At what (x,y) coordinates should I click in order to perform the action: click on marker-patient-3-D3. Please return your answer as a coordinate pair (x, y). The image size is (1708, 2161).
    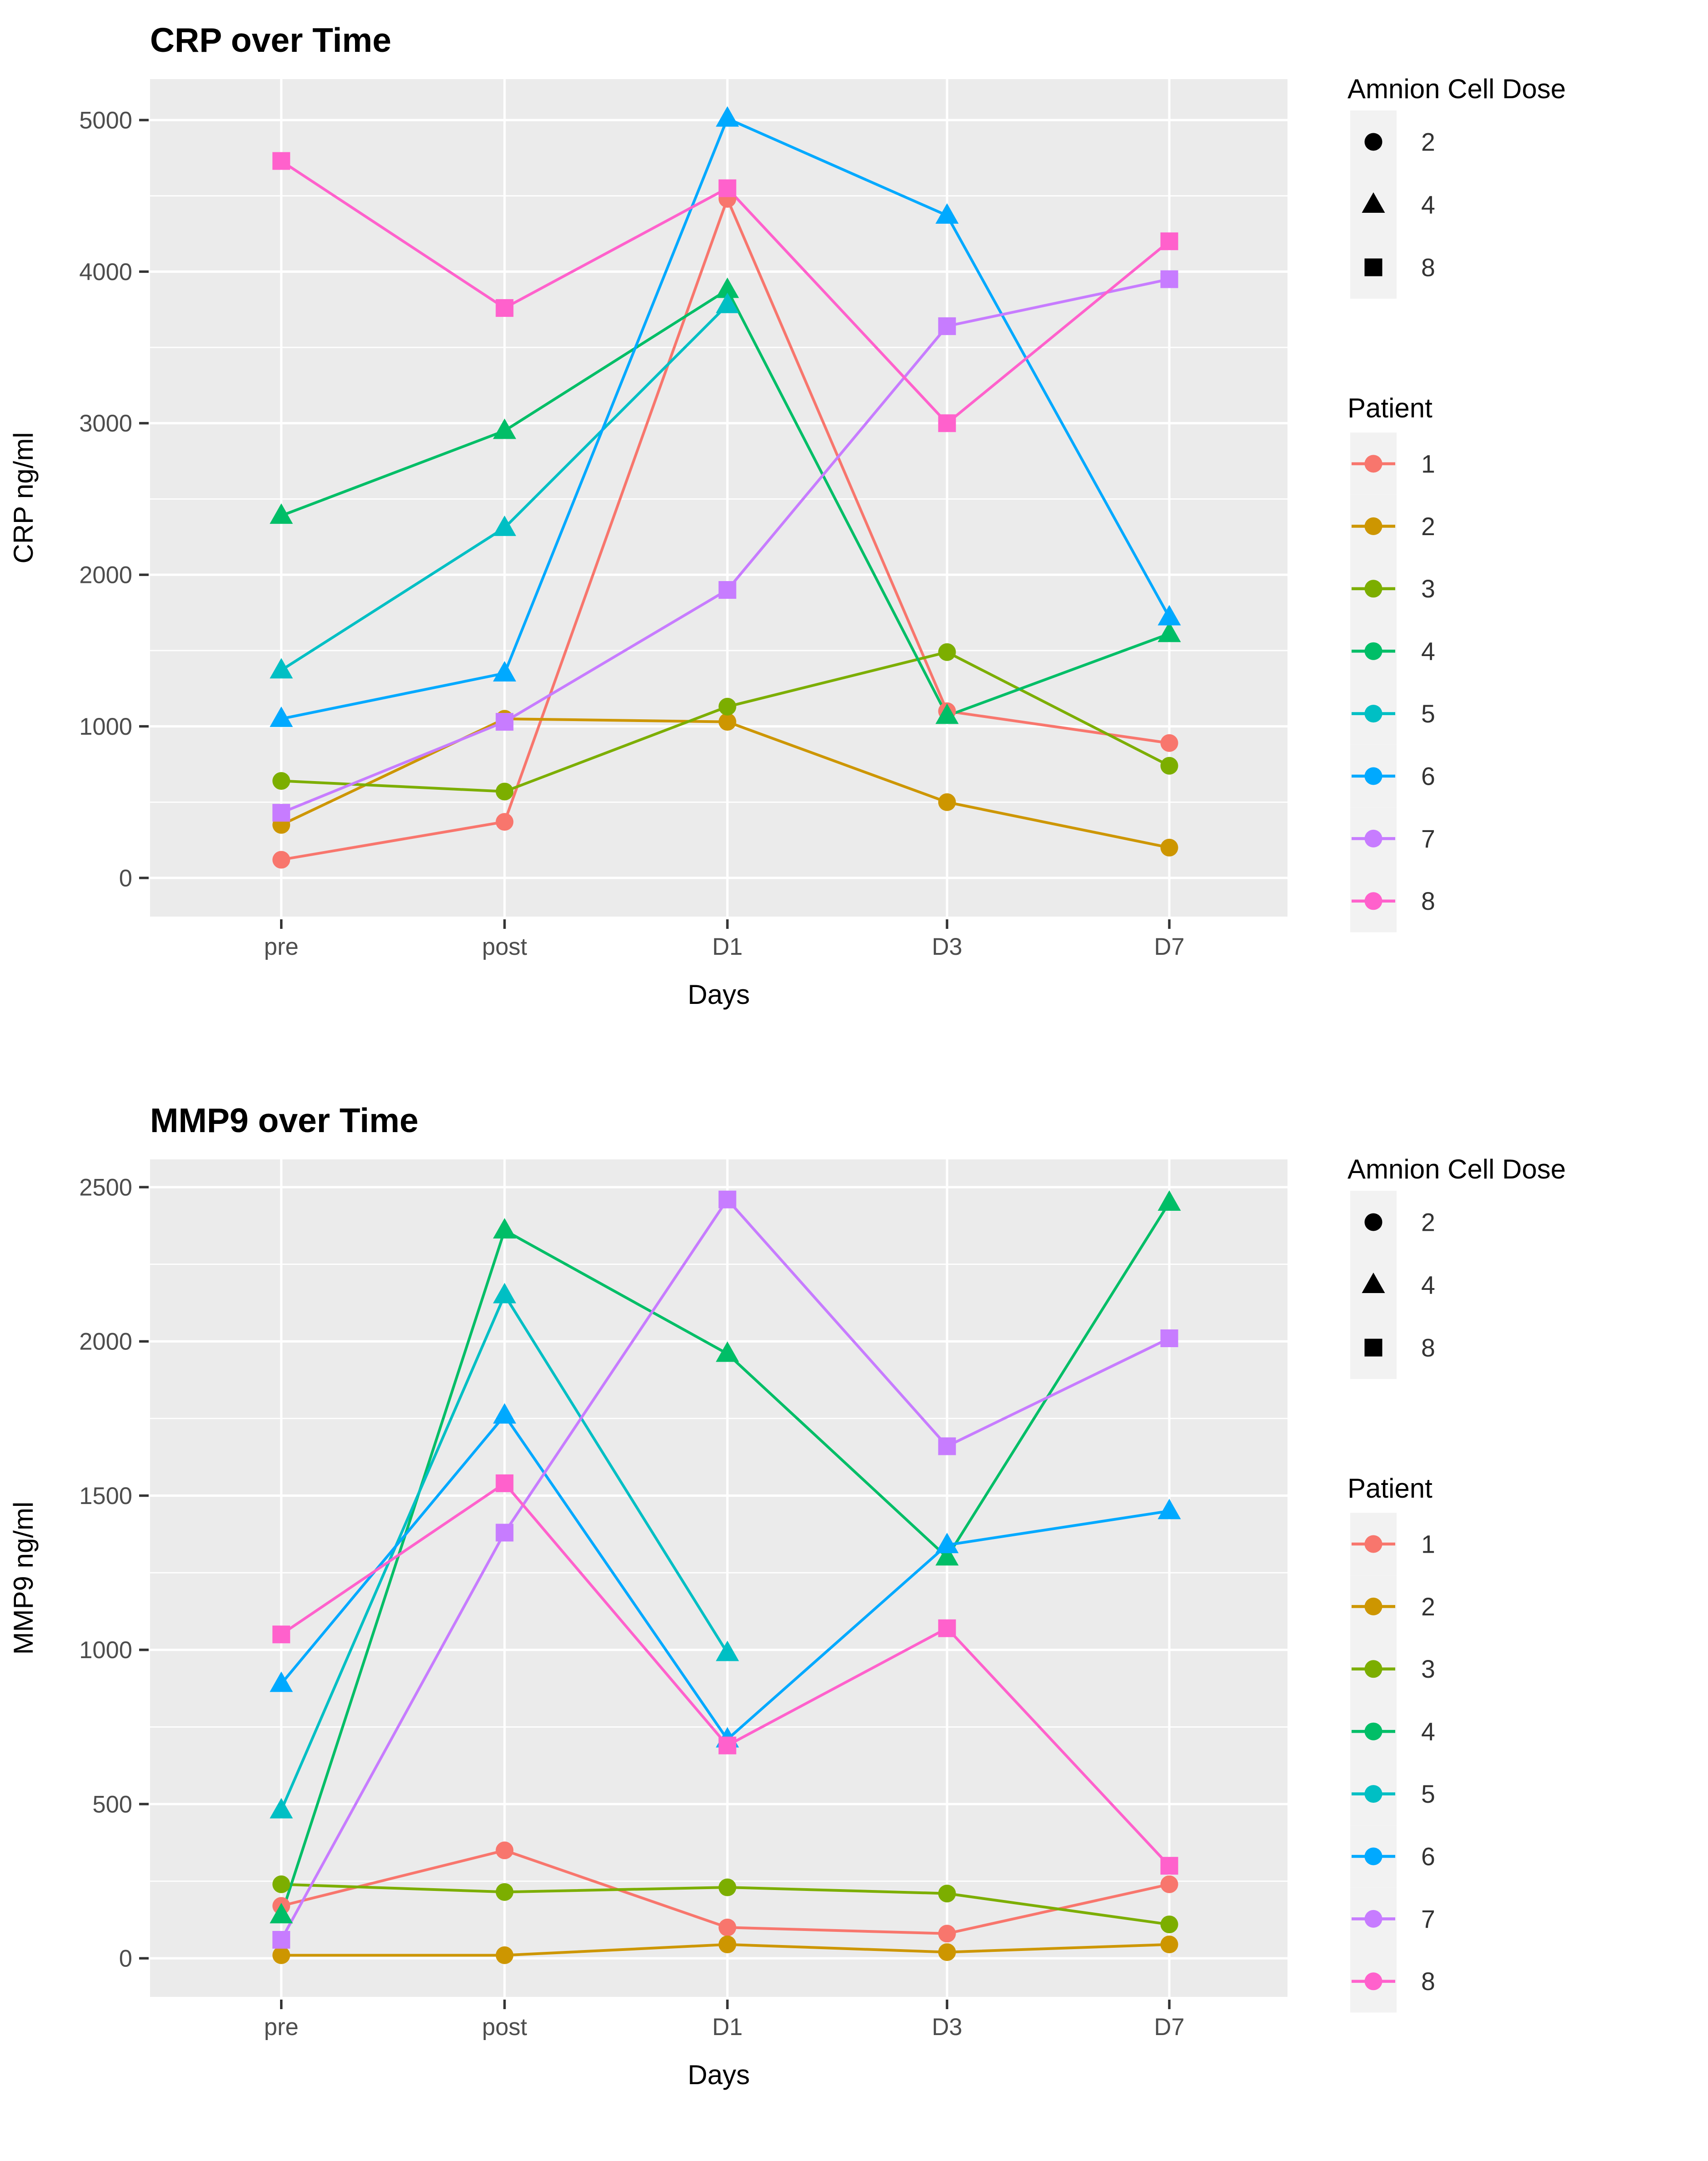
    Looking at the image, I should click on (947, 652).